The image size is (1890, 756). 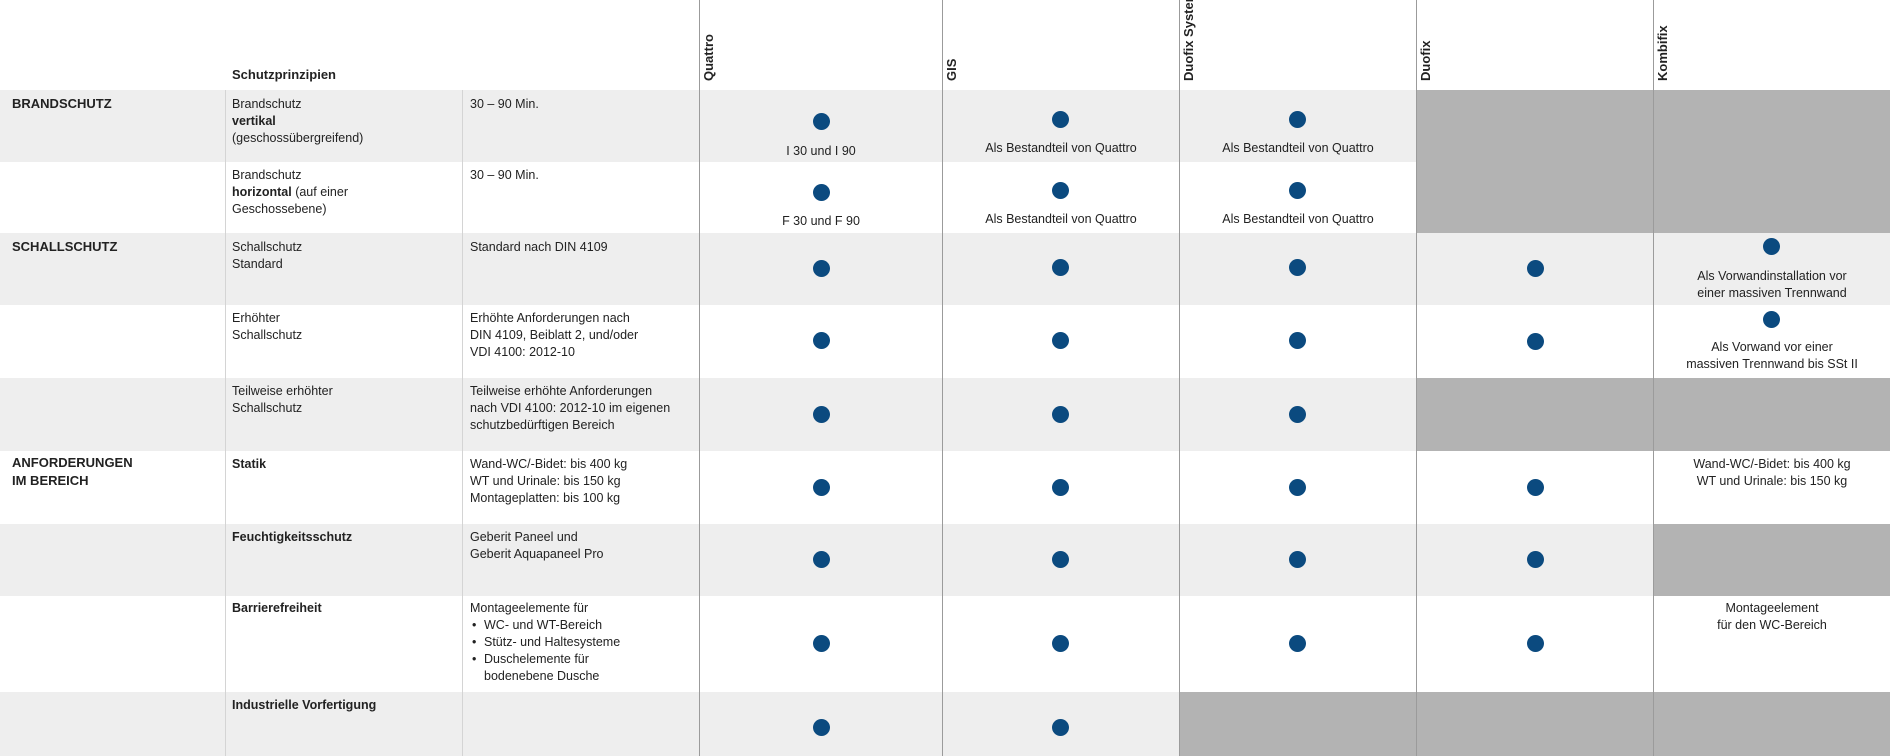 What do you see at coordinates (50, 480) in the screenshot?
I see `section-anforderungen-line2: IM BEREICH` at bounding box center [50, 480].